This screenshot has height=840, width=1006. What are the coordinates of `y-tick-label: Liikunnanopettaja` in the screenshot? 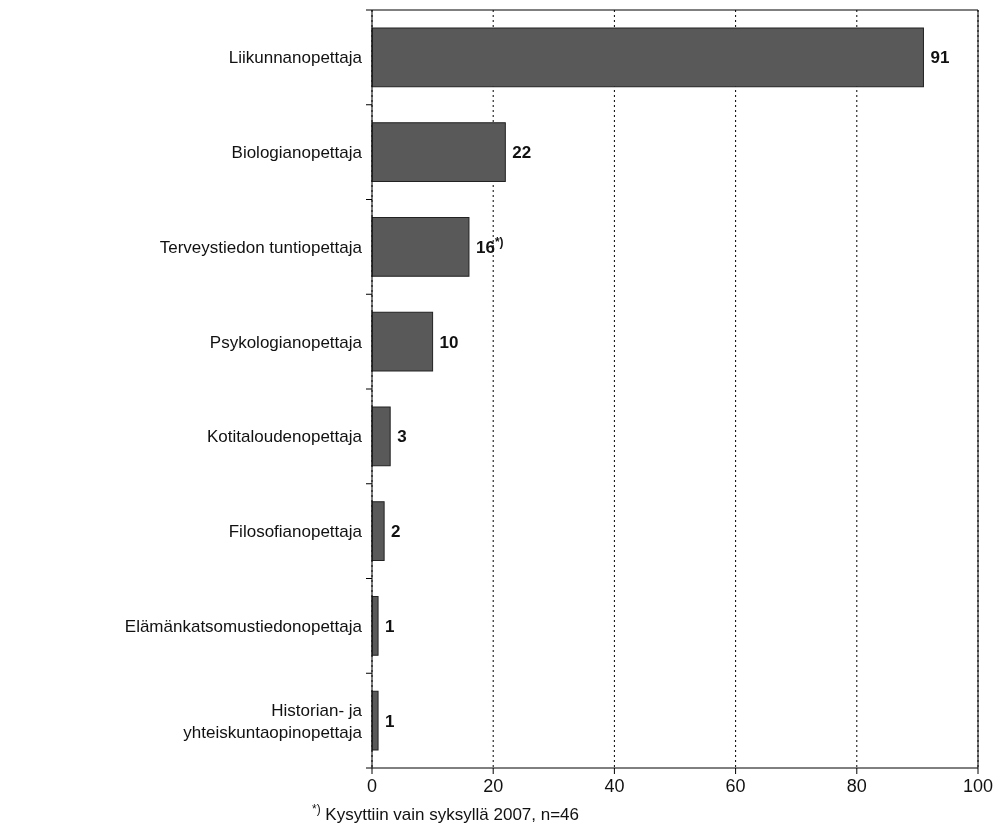 It's located at (295, 58).